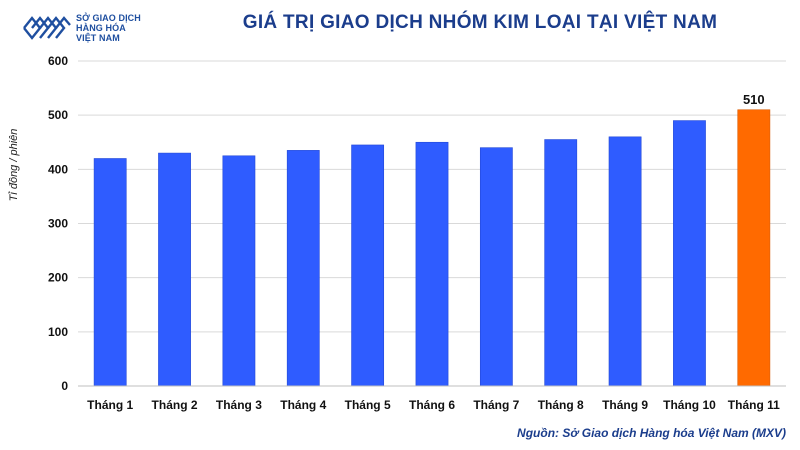 This screenshot has height=450, width=800. I want to click on logo-line-2: HÀNG HÓA, so click(101, 28).